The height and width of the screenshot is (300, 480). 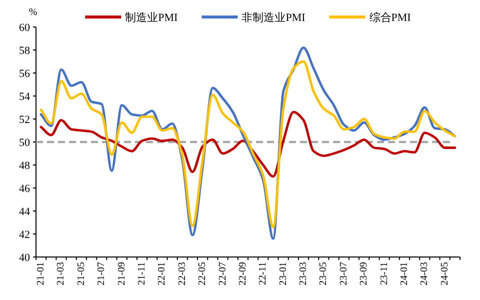 What do you see at coordinates (222, 274) in the screenshot?
I see `x-tick-label: 22-07` at bounding box center [222, 274].